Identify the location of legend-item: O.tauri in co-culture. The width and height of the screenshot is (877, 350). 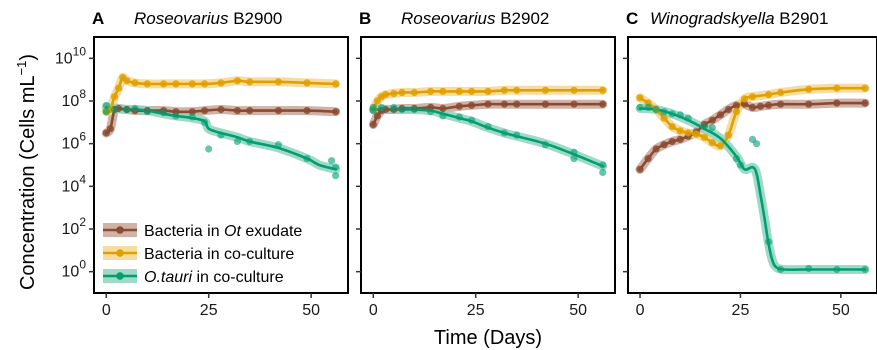
(193, 277).